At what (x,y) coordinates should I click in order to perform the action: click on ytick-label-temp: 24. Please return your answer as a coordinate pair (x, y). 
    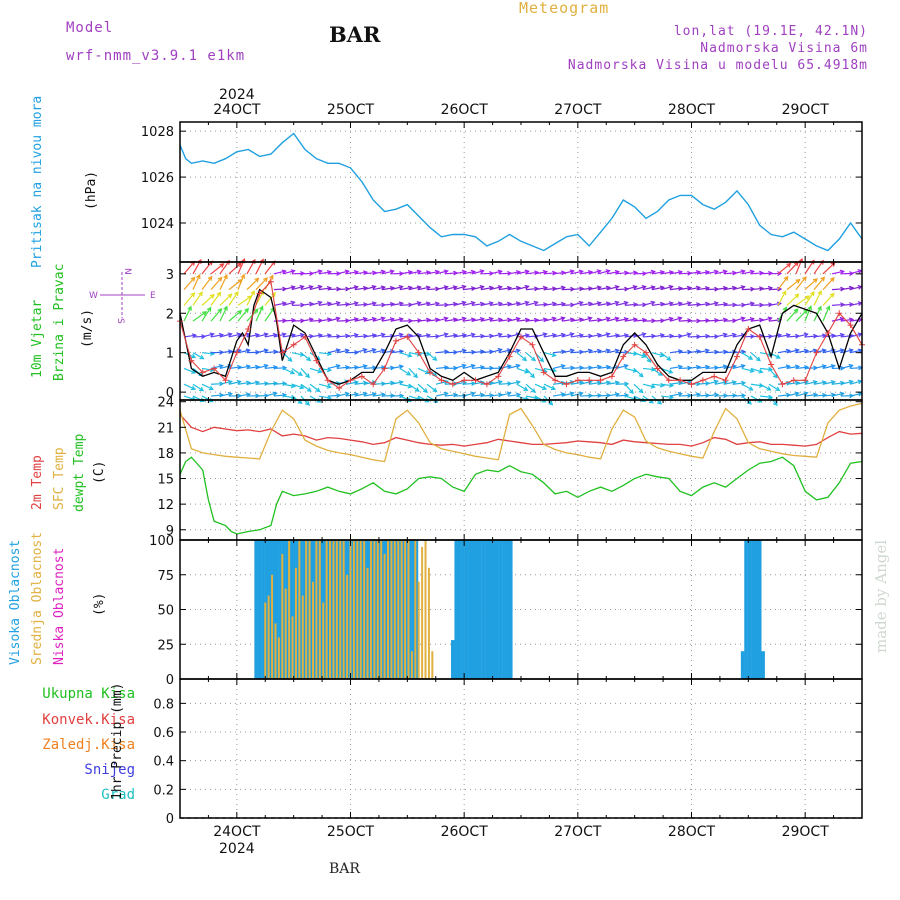
    Looking at the image, I should click on (165, 403).